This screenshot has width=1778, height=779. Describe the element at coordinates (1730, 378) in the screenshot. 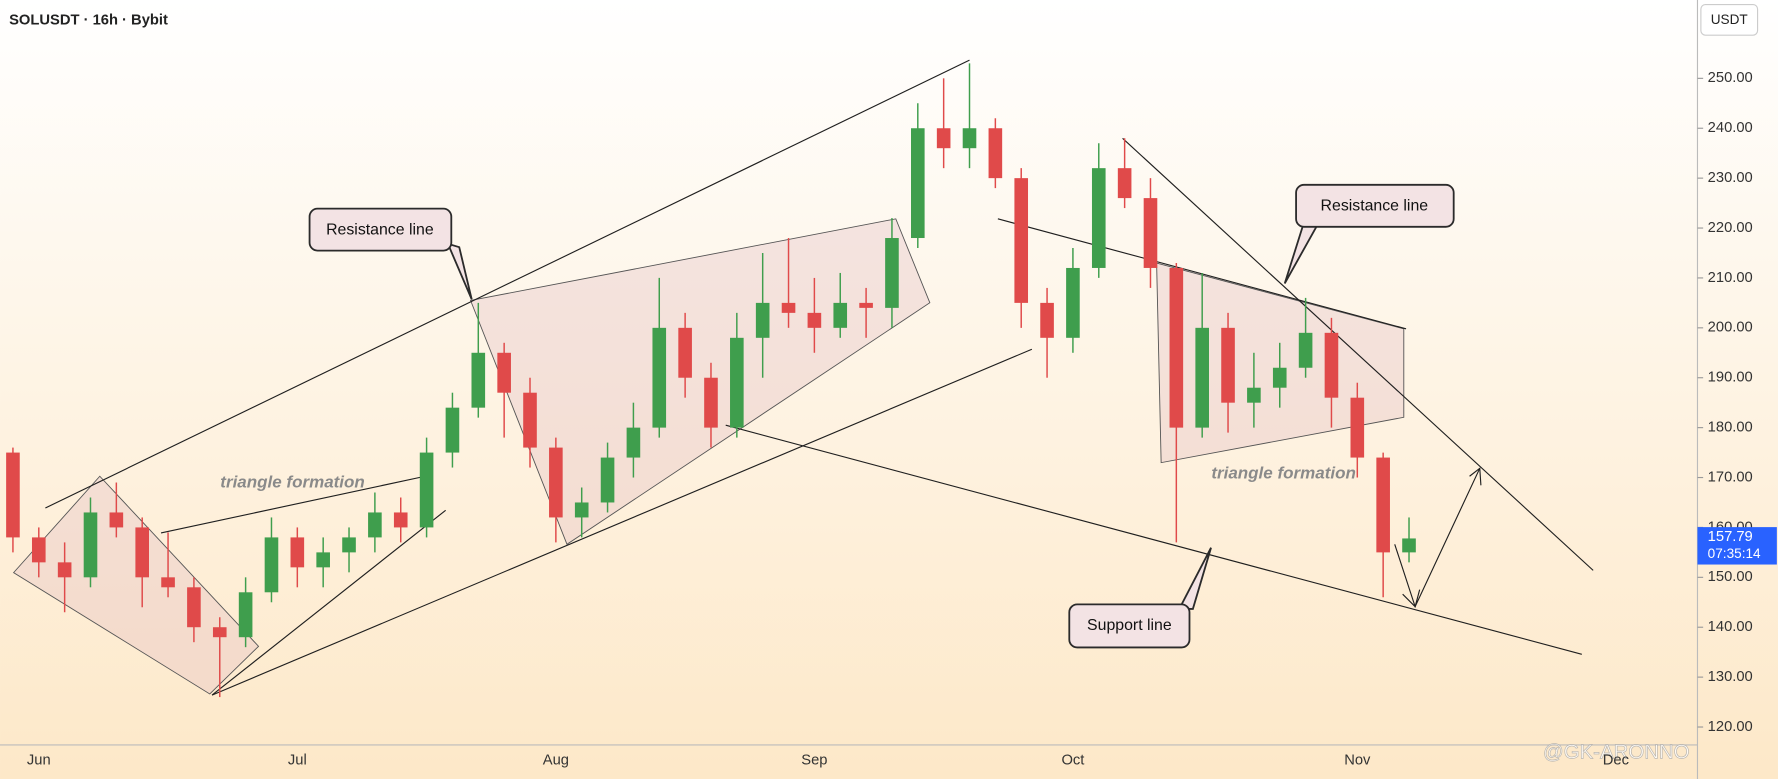

I see `y-tick-label: 190.00` at that location.